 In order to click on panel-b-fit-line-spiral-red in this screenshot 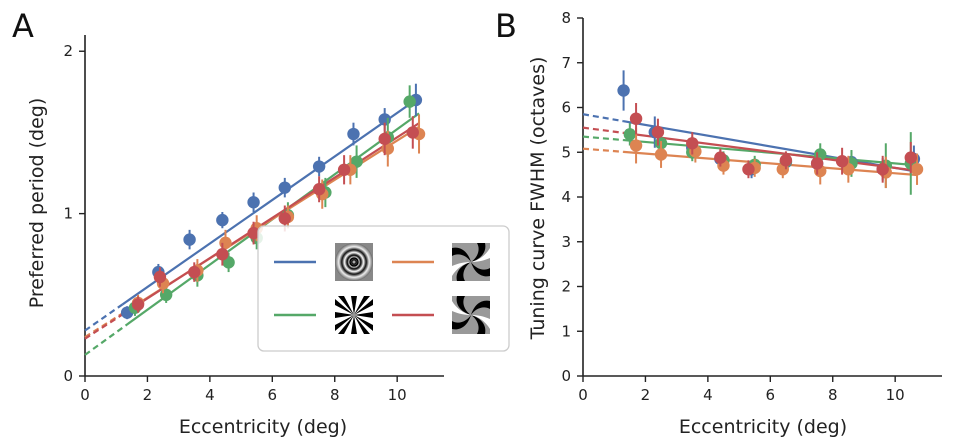, I will do `click(770, 151)`.